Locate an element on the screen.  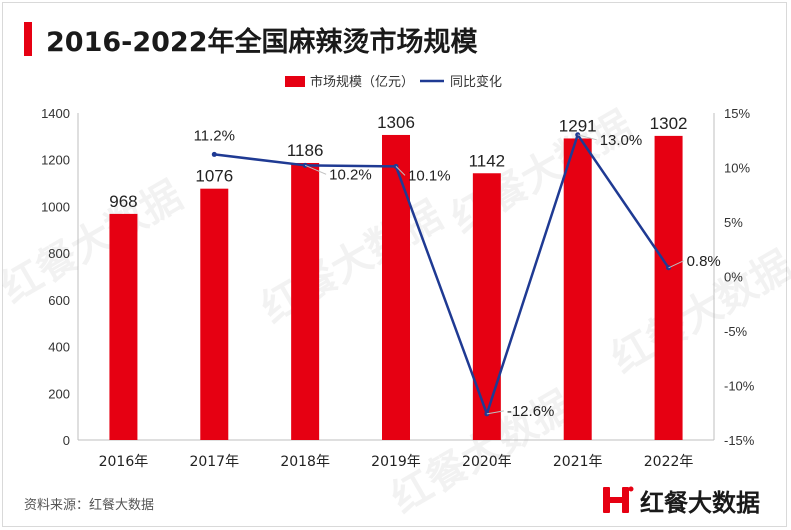
right-tick-label: -10% is located at coordinates (739, 386).